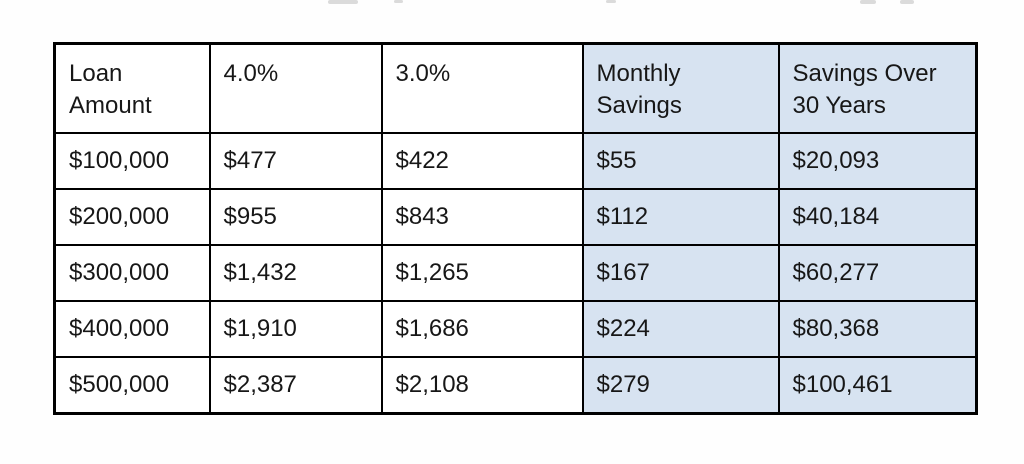  I want to click on table-cell: $40,184, so click(877, 217).